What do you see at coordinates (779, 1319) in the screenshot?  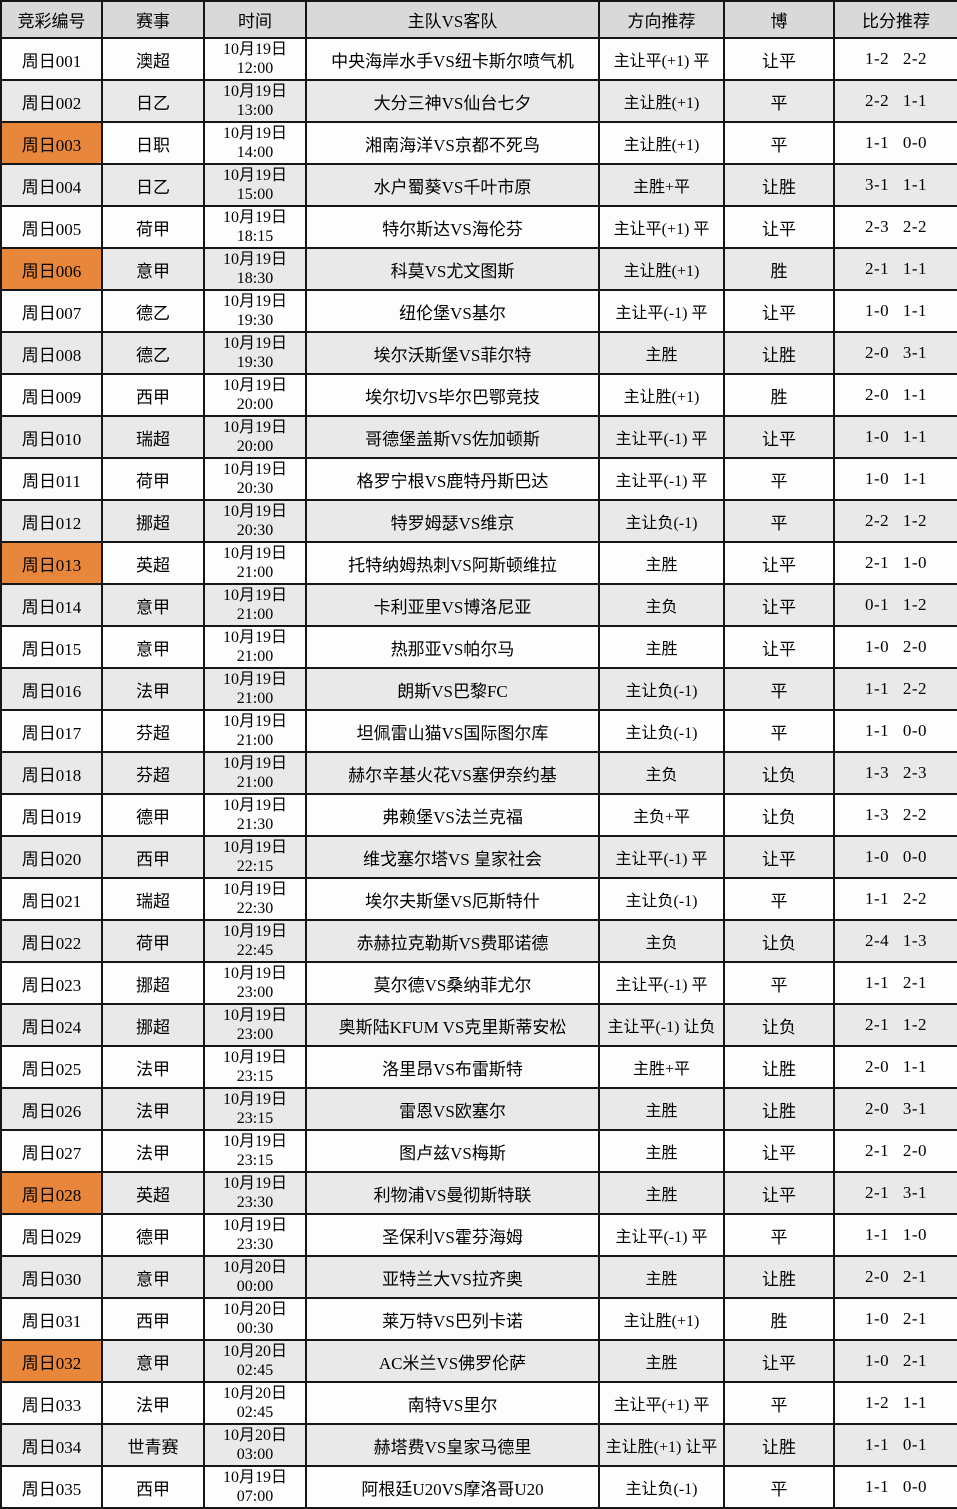 I see `bet-cell: 胜` at bounding box center [779, 1319].